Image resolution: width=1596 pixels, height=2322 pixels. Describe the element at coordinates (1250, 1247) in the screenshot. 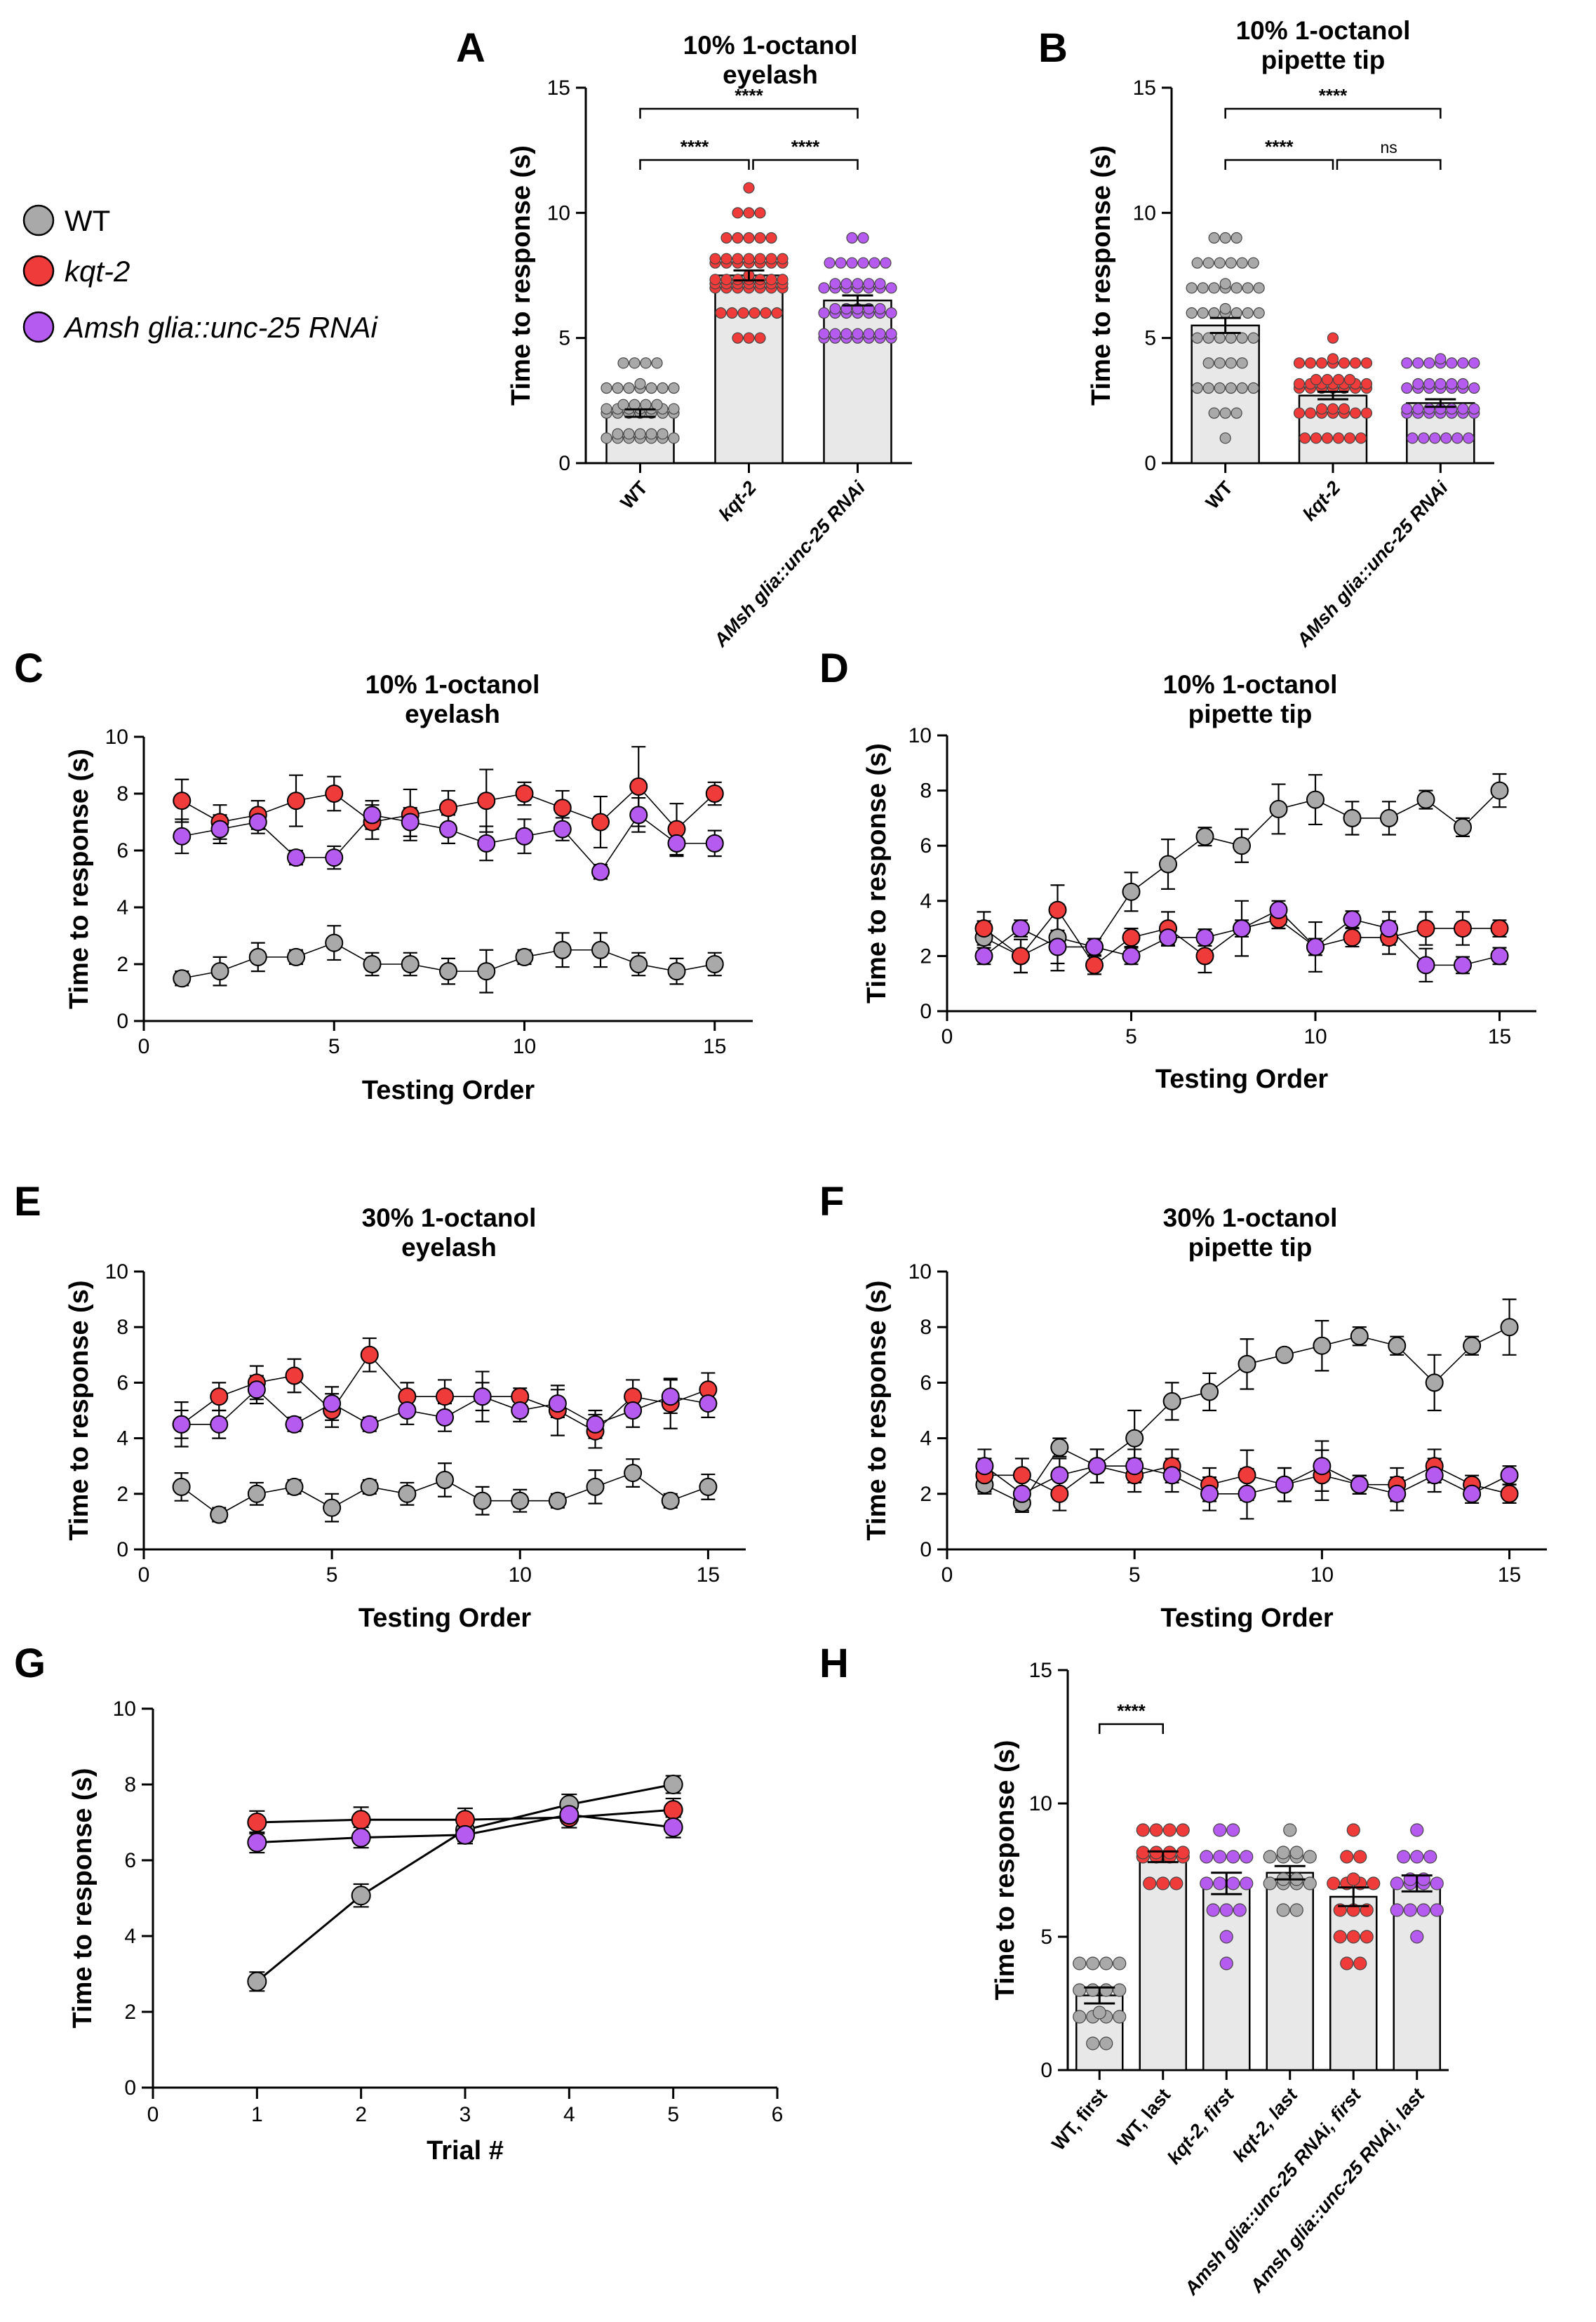

I see `panel-title-f: pipette tip` at that location.